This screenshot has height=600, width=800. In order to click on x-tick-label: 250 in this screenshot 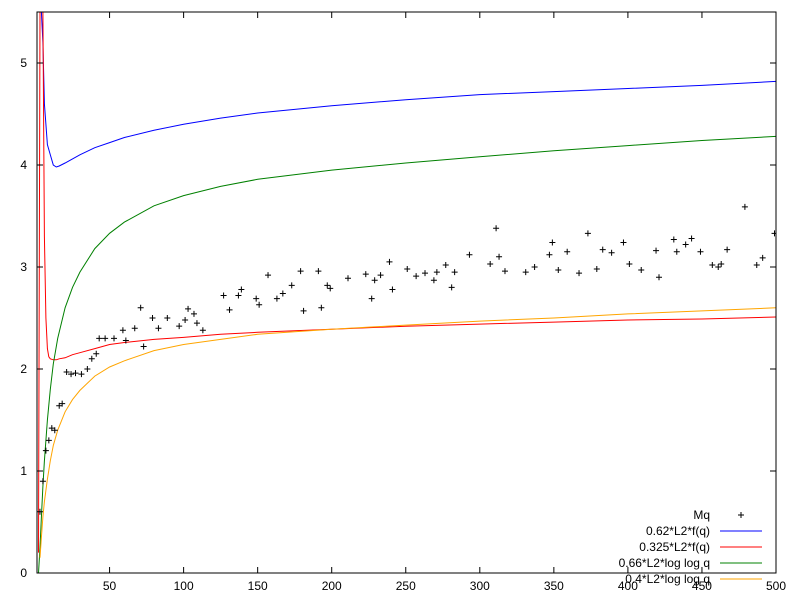, I will do `click(406, 586)`.